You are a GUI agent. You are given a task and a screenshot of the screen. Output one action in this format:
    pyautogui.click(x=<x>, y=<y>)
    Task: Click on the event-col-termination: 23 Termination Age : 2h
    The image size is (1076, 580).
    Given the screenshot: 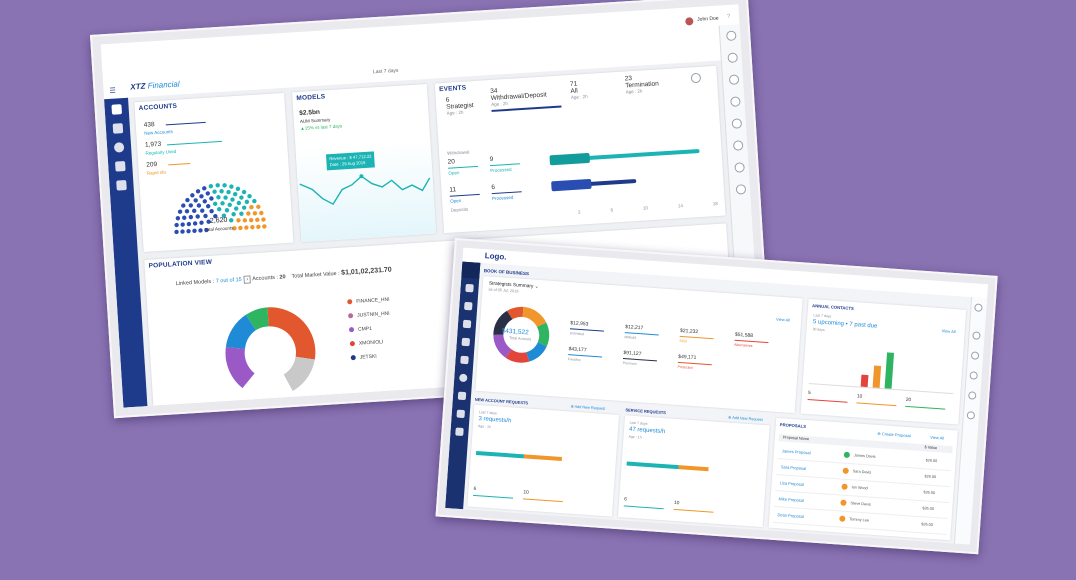 What is the action you would take?
    pyautogui.click(x=650, y=83)
    